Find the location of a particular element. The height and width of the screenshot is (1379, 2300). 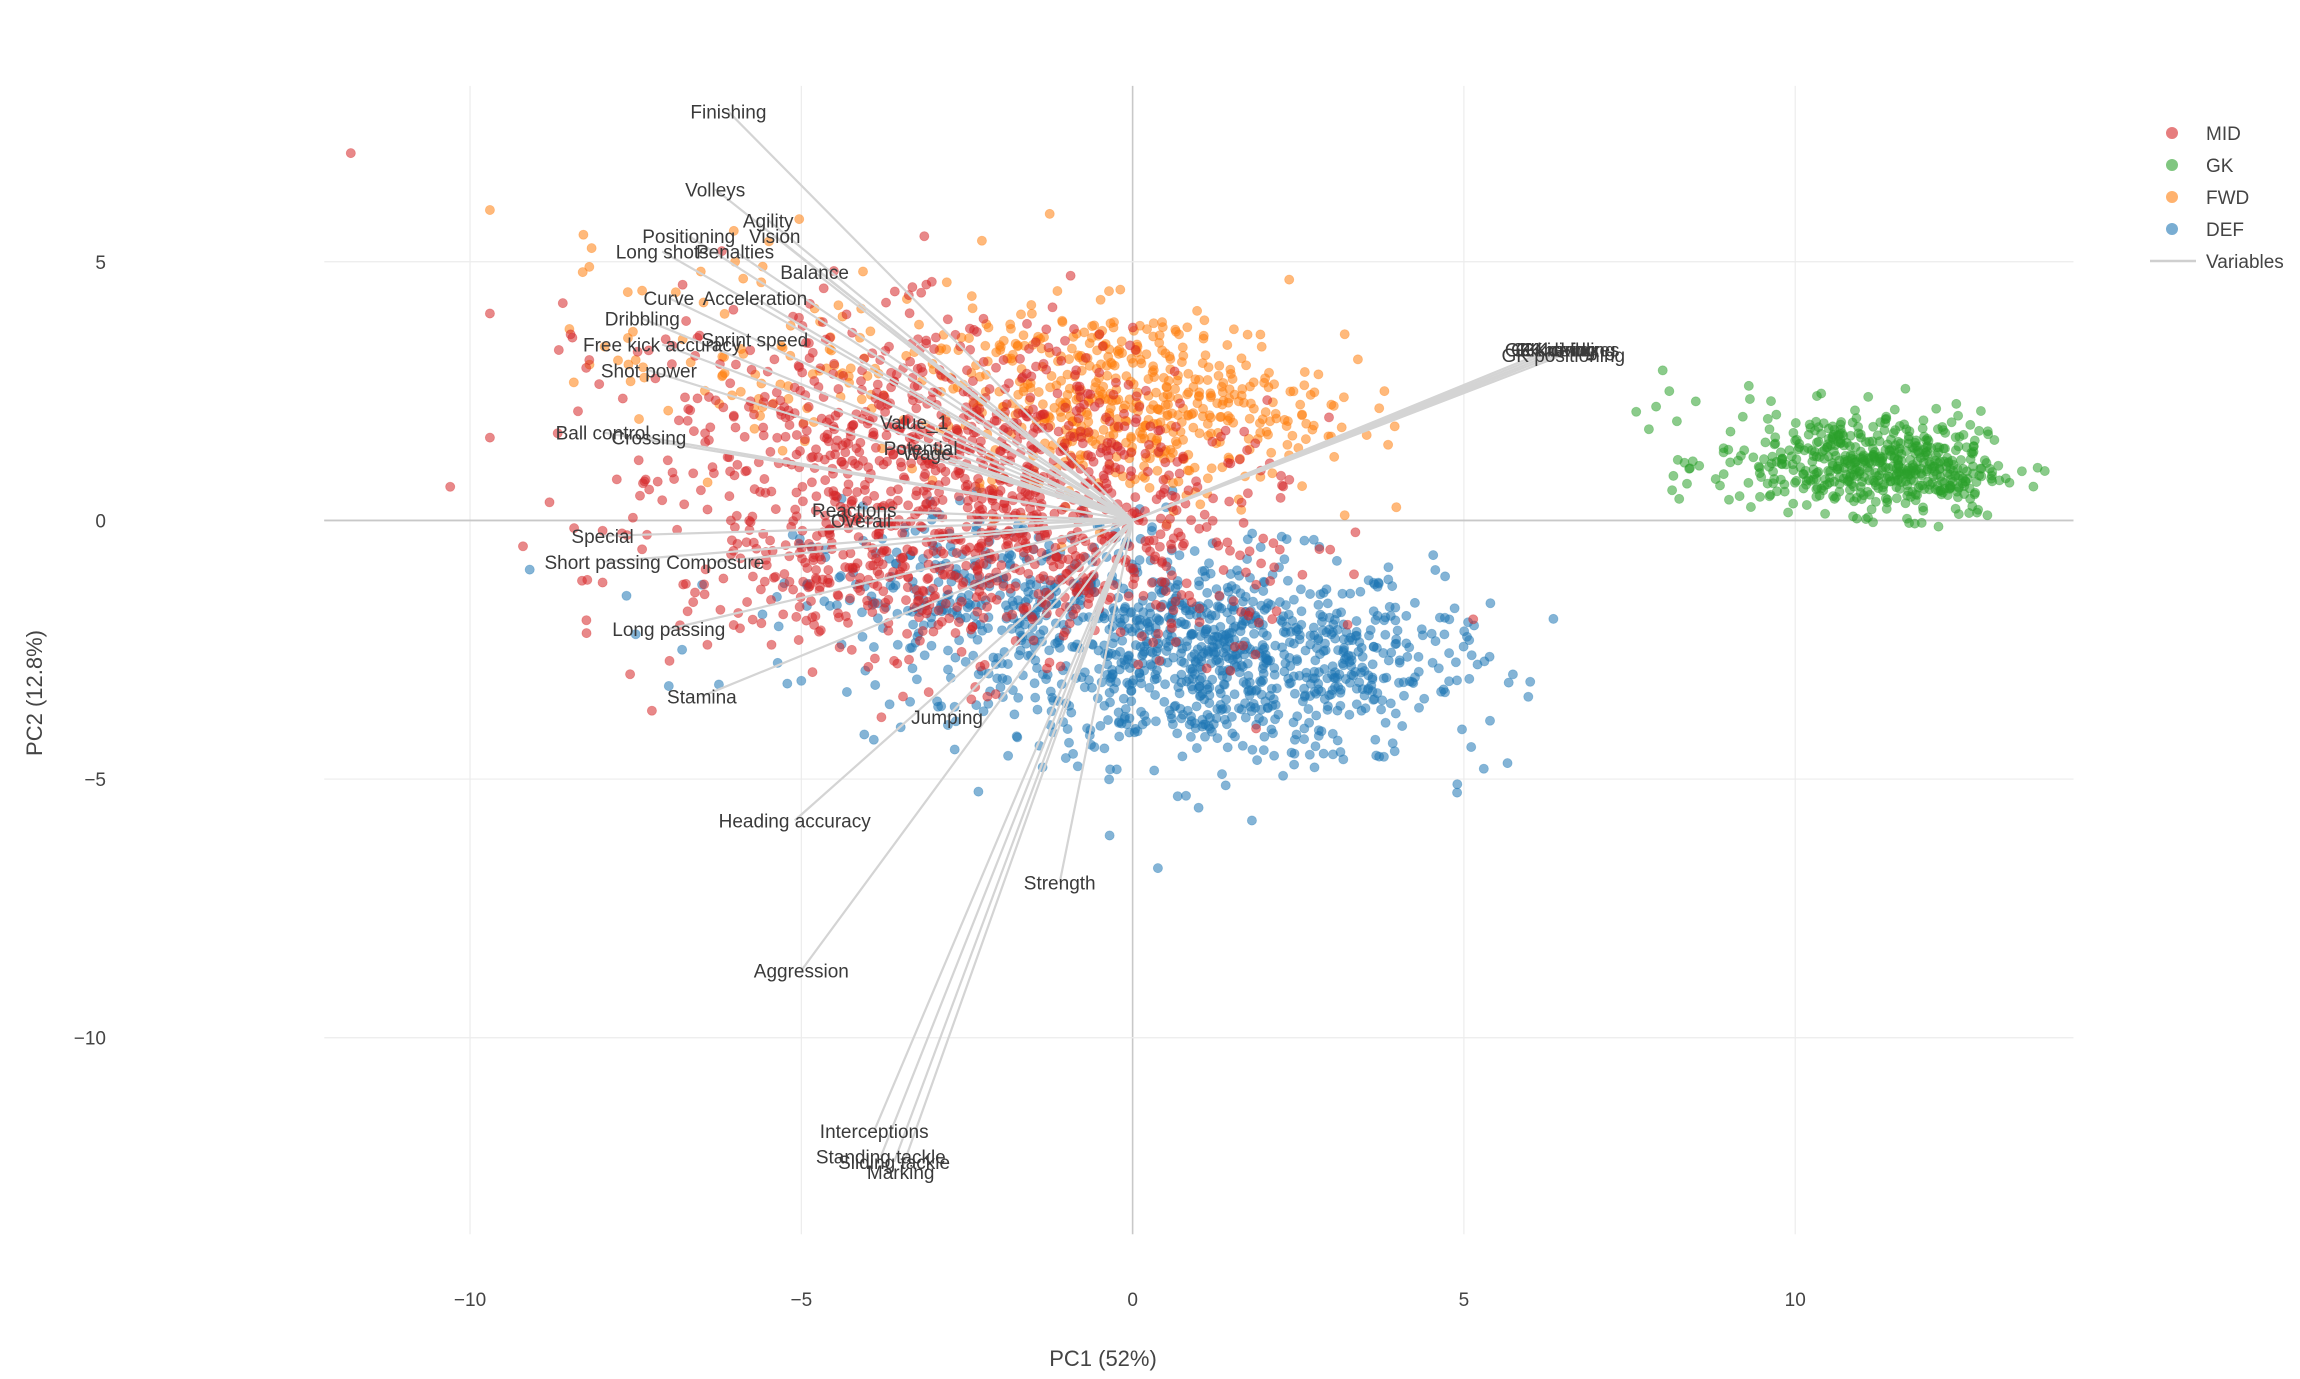

legend-item-gk: GK is located at coordinates (2200, 166).